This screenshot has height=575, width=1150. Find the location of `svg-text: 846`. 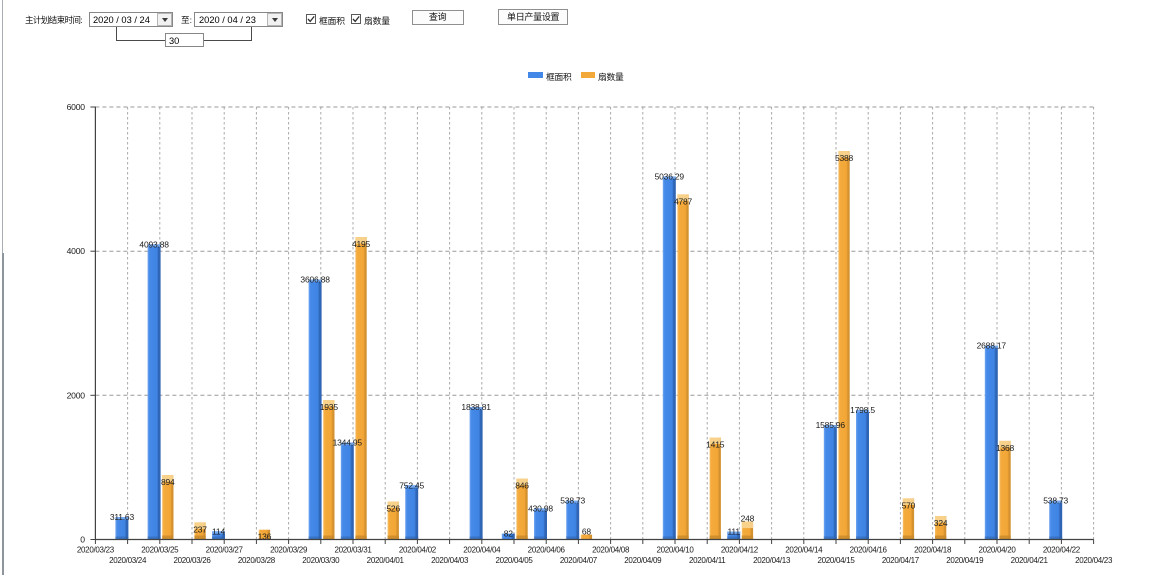

svg-text: 846 is located at coordinates (522, 486).